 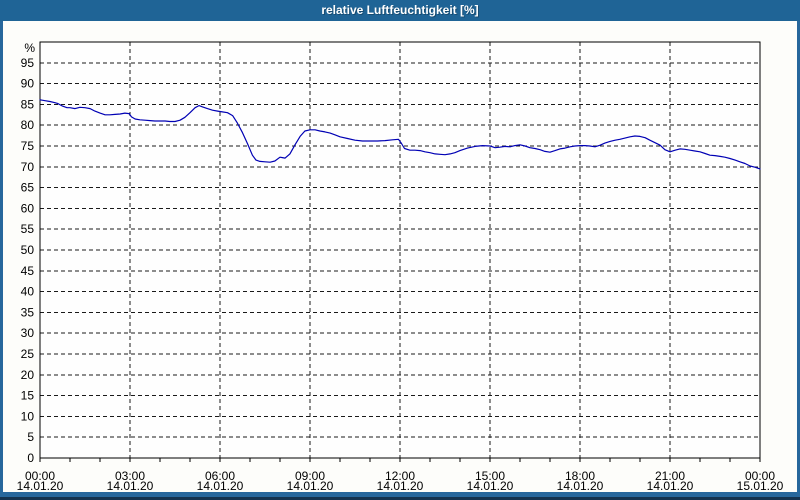 I want to click on y-tick-label: 85, so click(x=28, y=104).